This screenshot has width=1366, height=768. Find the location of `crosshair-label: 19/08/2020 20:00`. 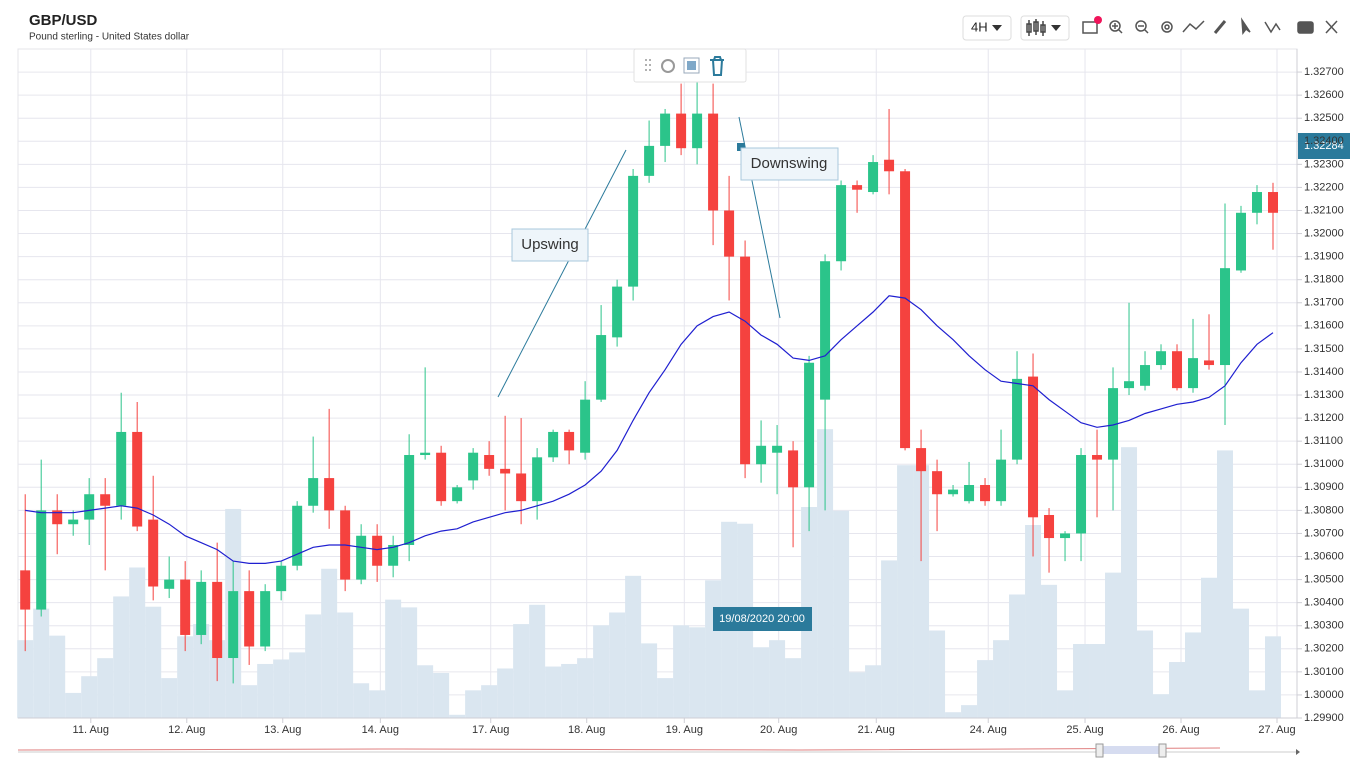

crosshair-label: 19/08/2020 20:00 is located at coordinates (762, 619).